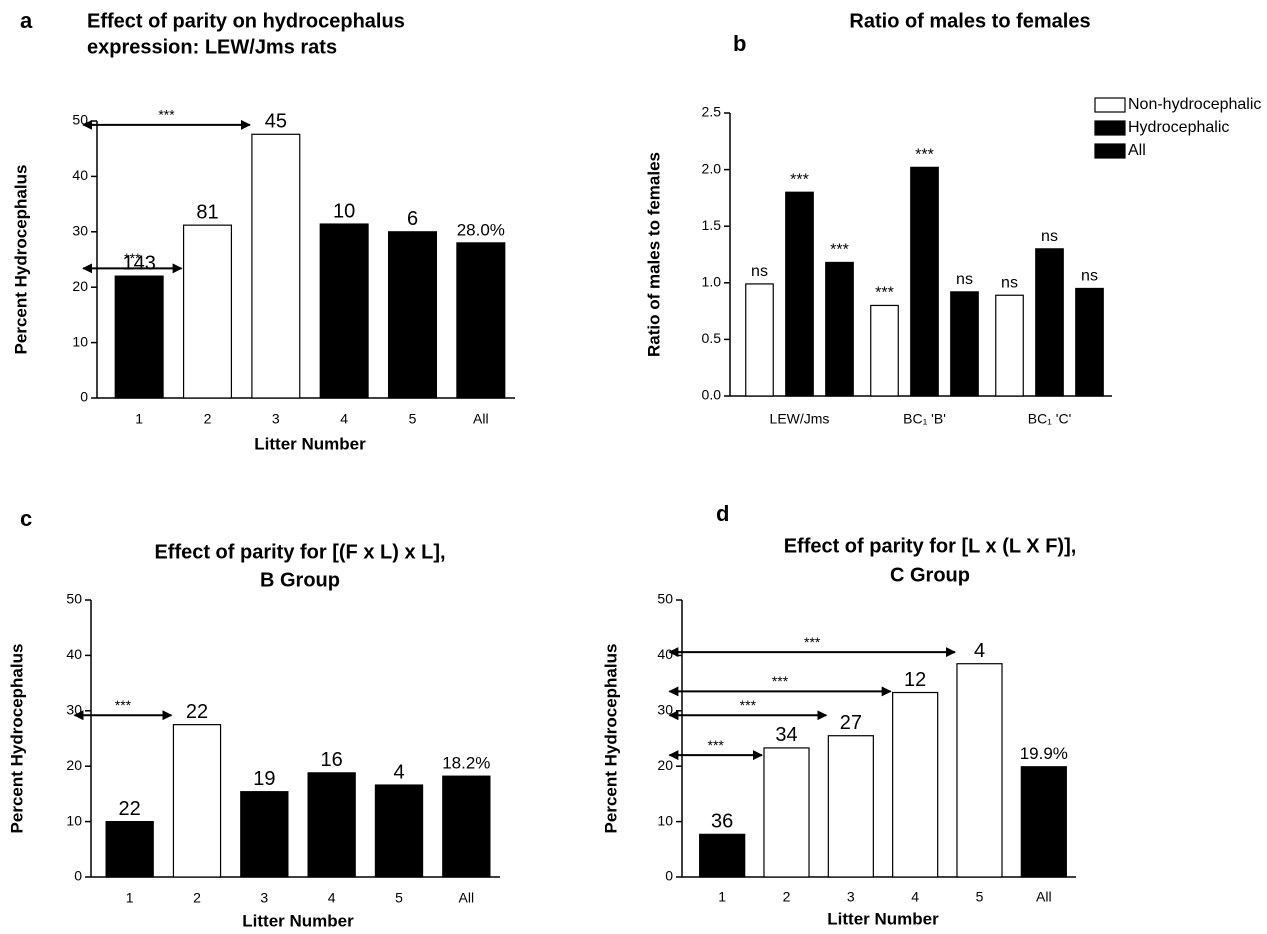 The width and height of the screenshot is (1267, 934). I want to click on y-tick-label: 2.5, so click(712, 112).